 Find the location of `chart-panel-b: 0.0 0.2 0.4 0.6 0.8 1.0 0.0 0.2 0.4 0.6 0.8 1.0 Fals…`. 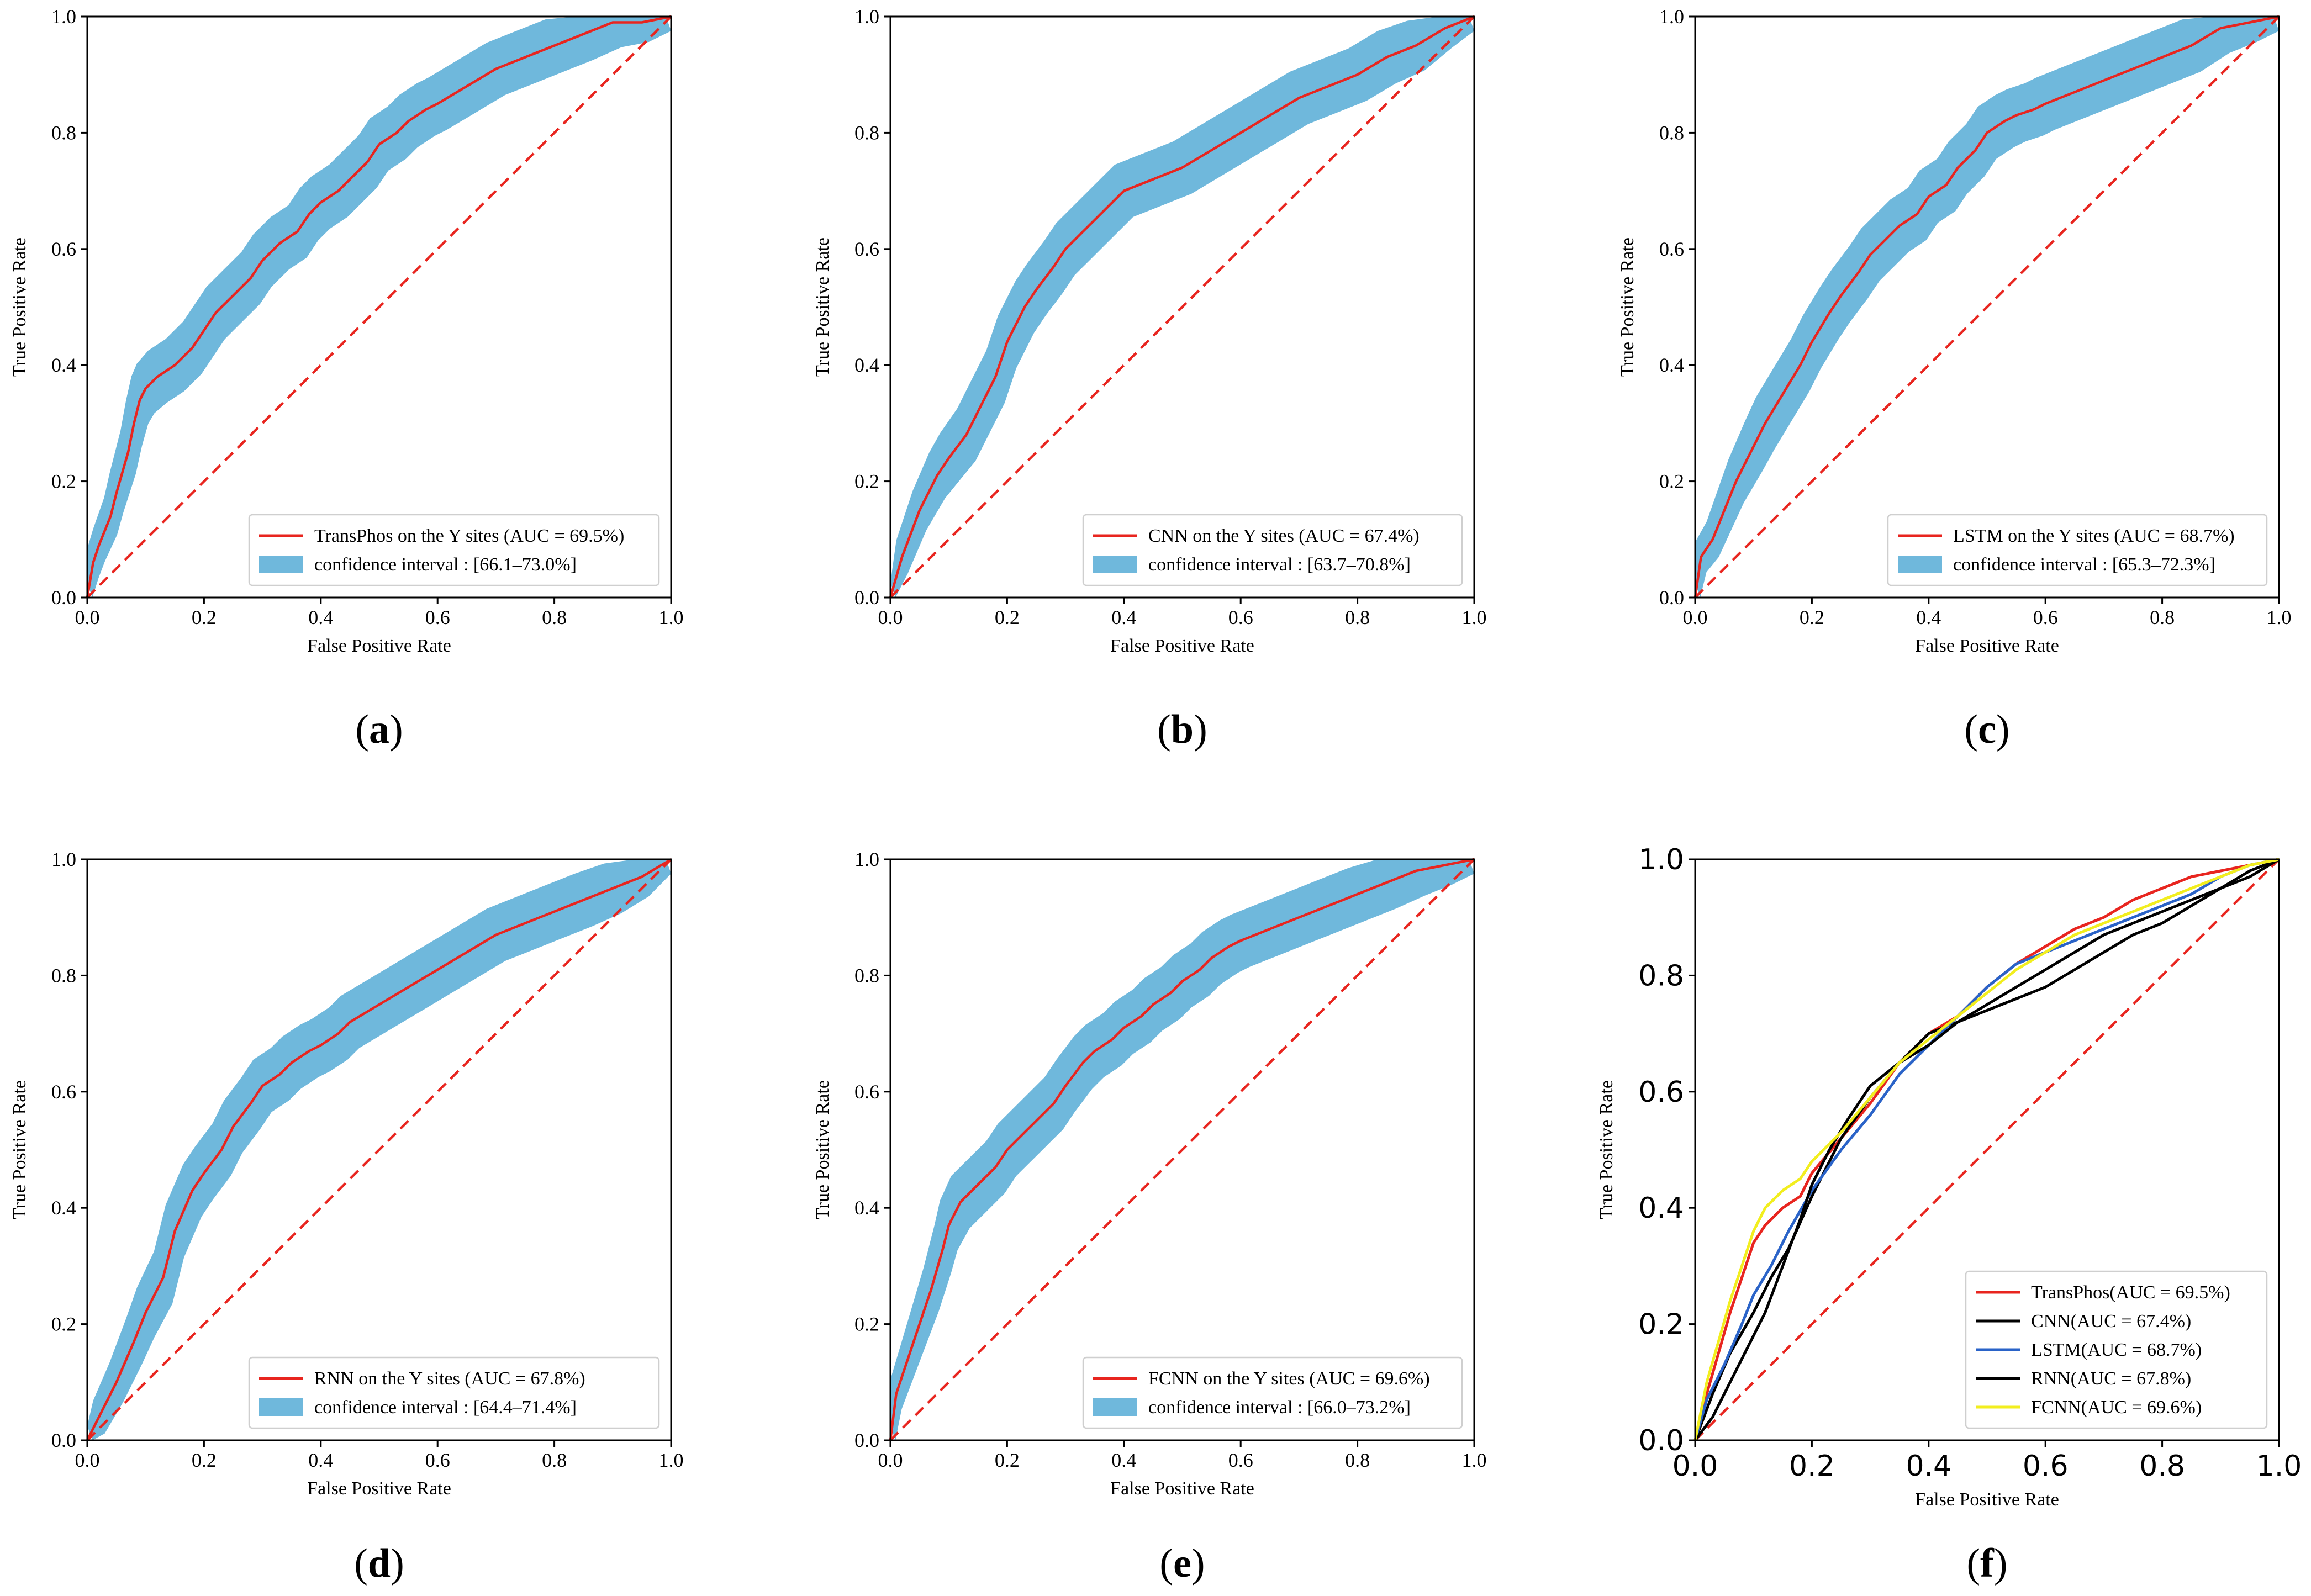

chart-panel-b: 0.0 0.2 0.4 0.6 0.8 1.0 0.0 0.2 0.4 0.6 0.8 1.0 Fals… is located at coordinates (1149, 379).